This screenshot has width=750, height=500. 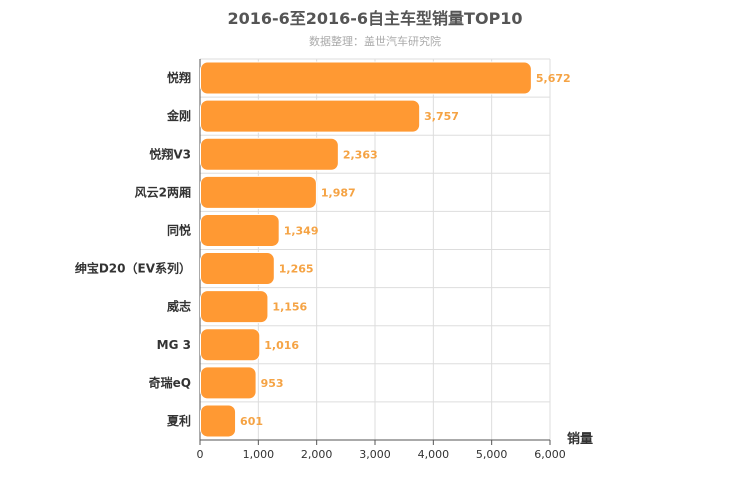 What do you see at coordinates (550, 454) in the screenshot?
I see `x-tick-label: 6,000` at bounding box center [550, 454].